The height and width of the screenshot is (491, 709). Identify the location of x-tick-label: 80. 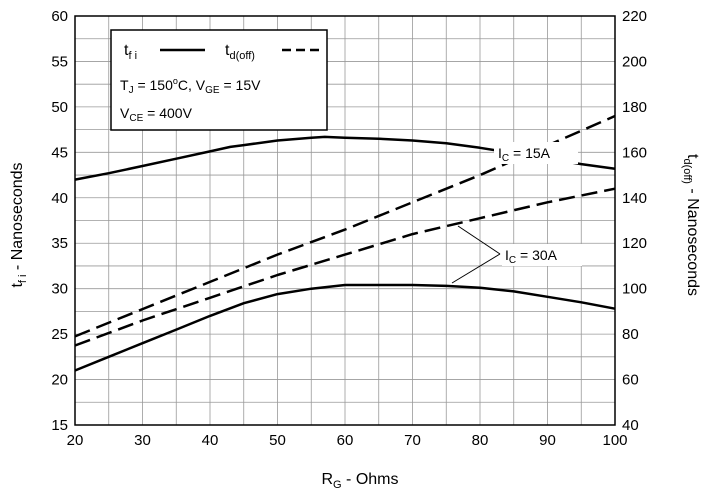
(480, 440).